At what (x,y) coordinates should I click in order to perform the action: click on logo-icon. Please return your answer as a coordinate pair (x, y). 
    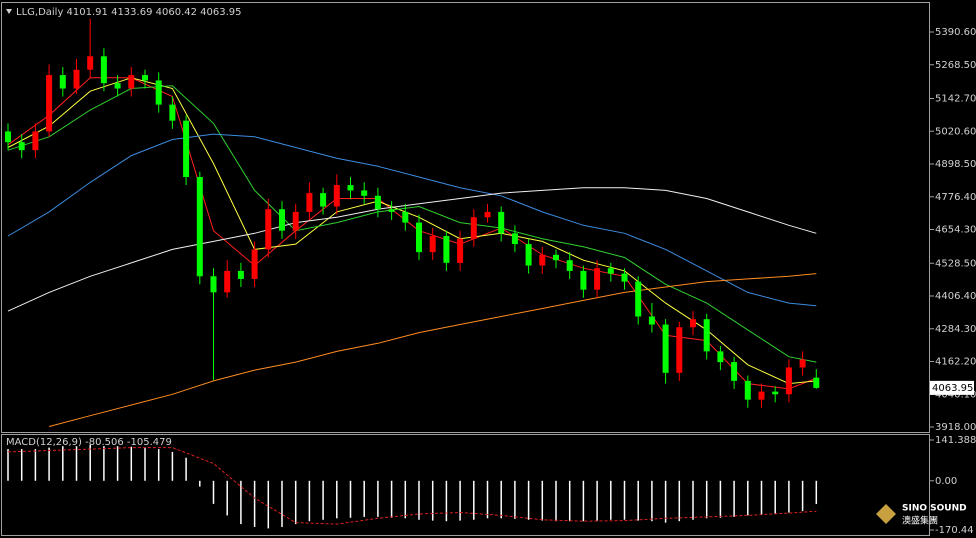
    Looking at the image, I should click on (886, 514).